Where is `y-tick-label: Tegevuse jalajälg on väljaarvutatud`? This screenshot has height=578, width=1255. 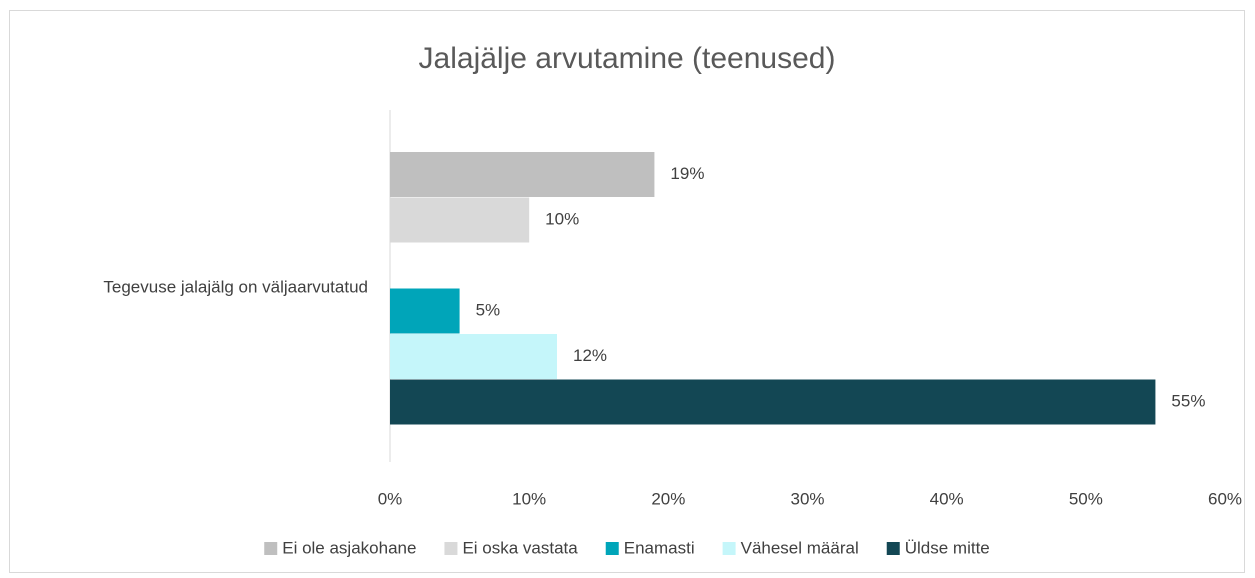 y-tick-label: Tegevuse jalajälg on väljaarvutatud is located at coordinates (235, 286).